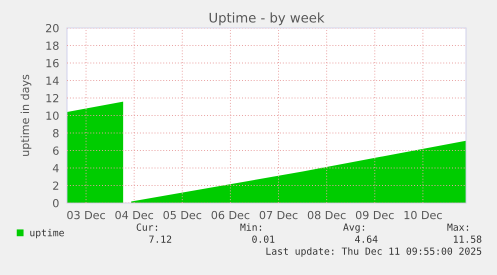 This screenshot has width=497, height=275. Describe the element at coordinates (366, 239) in the screenshot. I see `text: 4.64` at that location.